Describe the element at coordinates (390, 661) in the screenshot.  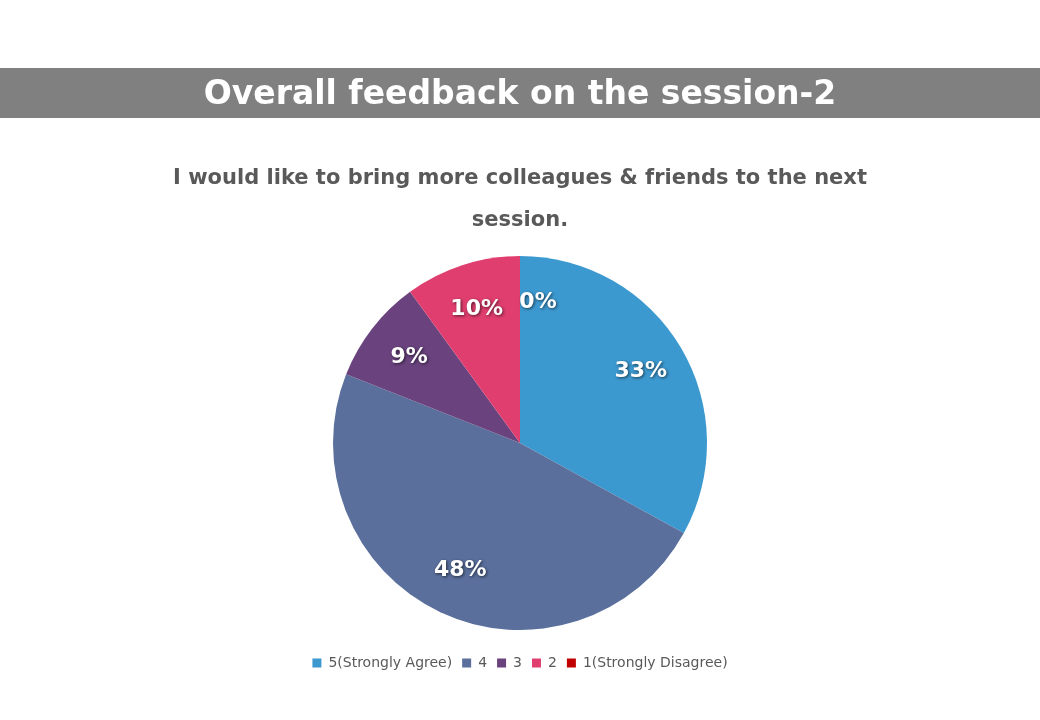
I see `legend-label: 5(Strongly Agree)` at that location.